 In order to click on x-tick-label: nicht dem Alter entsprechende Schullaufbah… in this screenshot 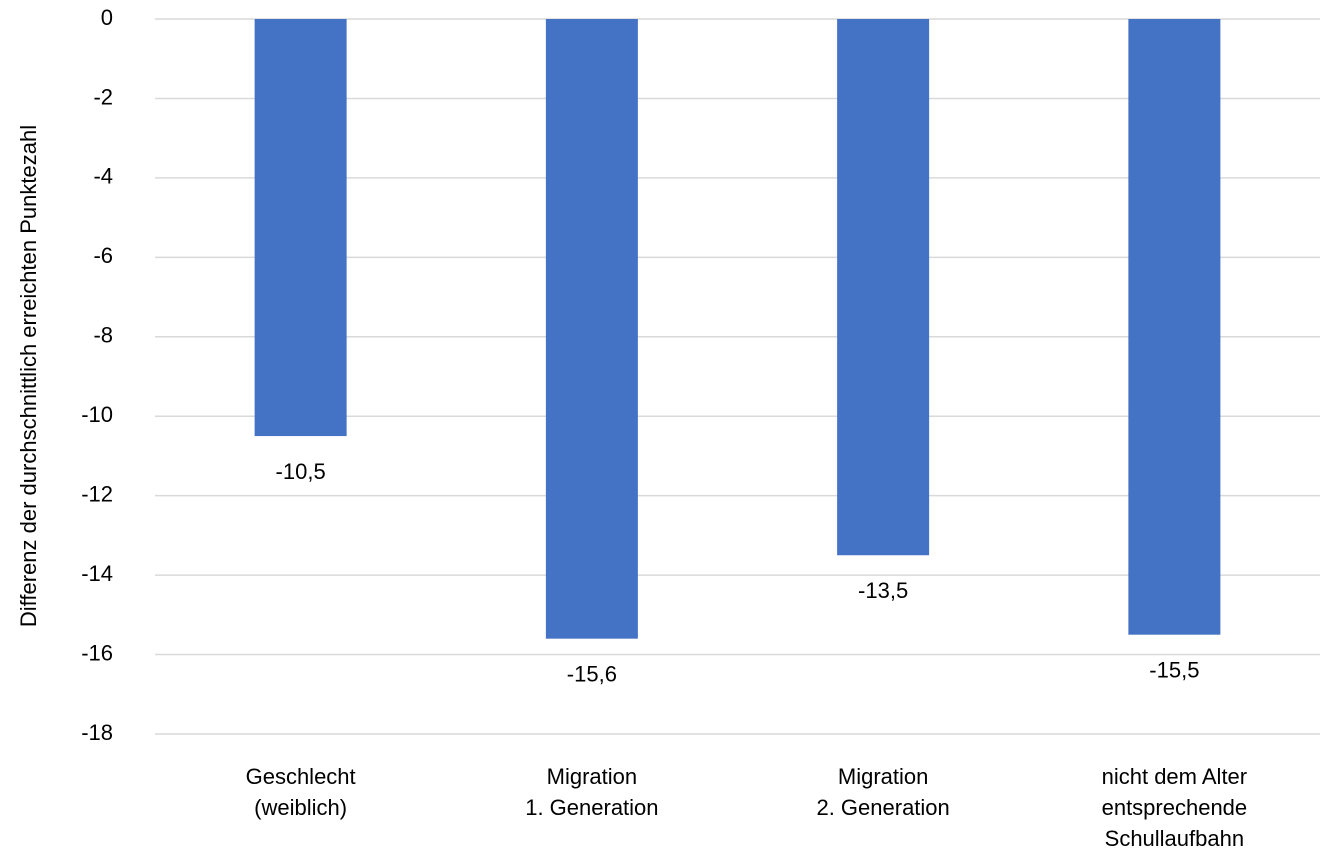, I will do `click(1175, 807)`.